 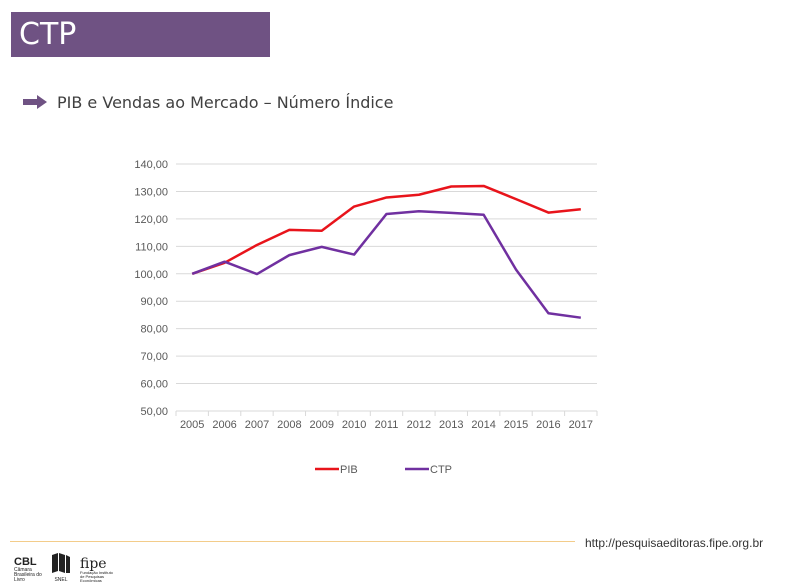 What do you see at coordinates (60, 580) in the screenshot?
I see `snel-logo-text: SNEL` at bounding box center [60, 580].